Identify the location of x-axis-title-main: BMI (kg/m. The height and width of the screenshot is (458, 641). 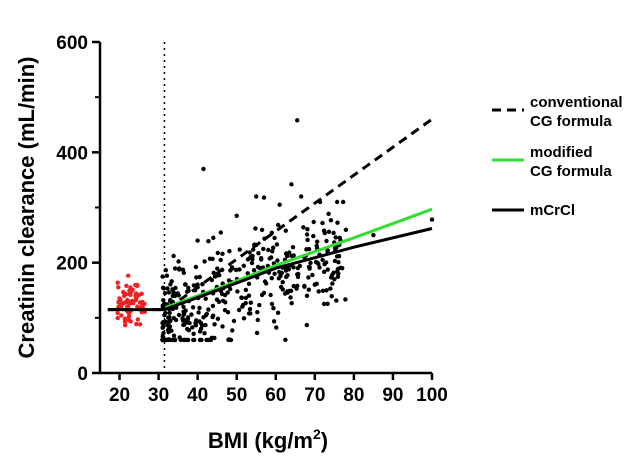
(260, 440).